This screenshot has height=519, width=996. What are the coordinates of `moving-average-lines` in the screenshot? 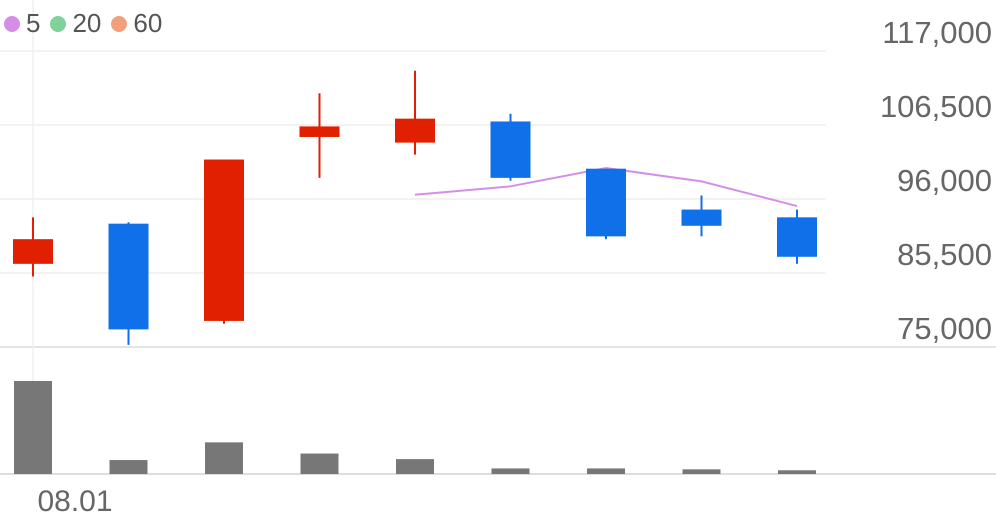 It's located at (606, 187).